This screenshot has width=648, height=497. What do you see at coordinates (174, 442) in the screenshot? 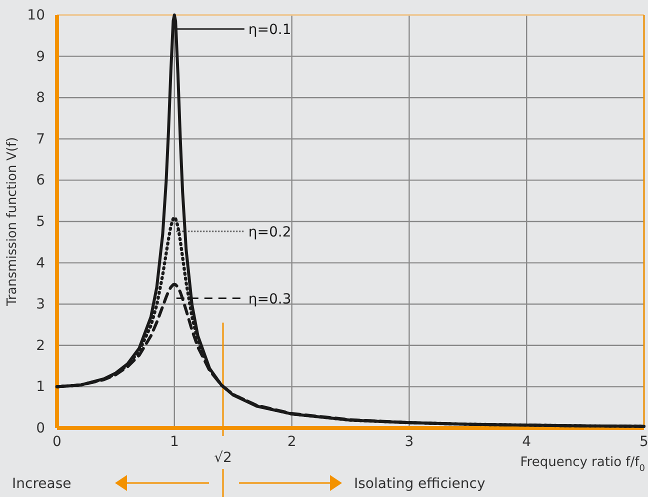
I see `x-tick-label: 1` at bounding box center [174, 442].